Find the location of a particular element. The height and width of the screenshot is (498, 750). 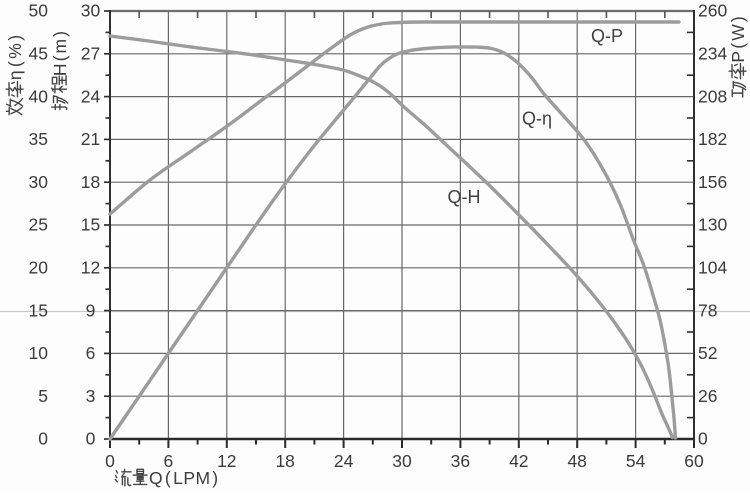

svg-text: 20 is located at coordinates (39, 268).